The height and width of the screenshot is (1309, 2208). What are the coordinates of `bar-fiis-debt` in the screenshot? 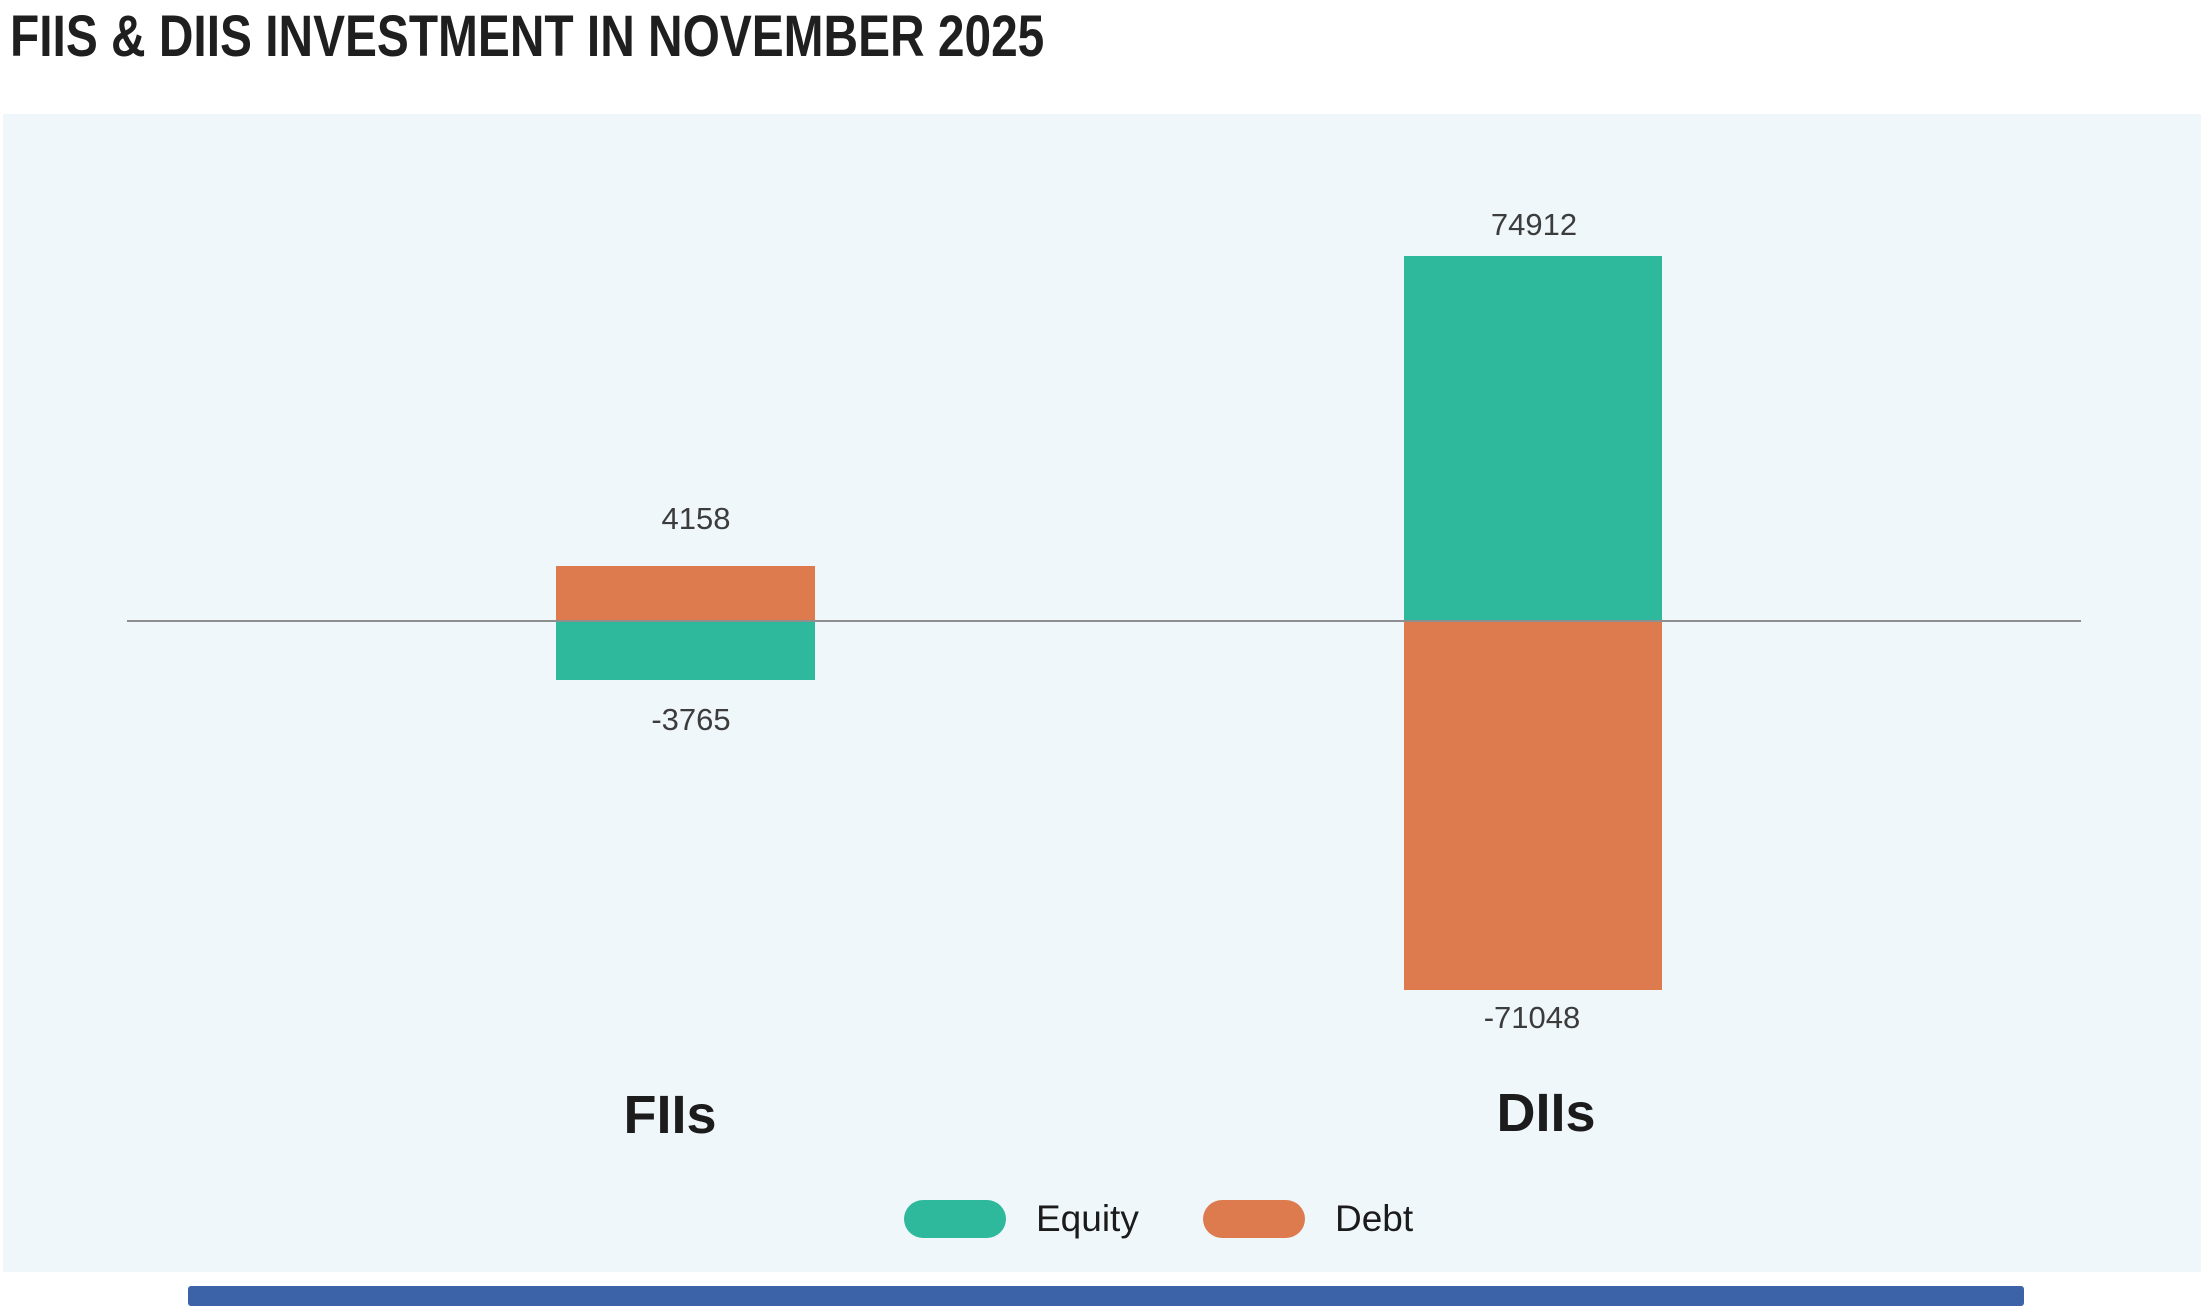 It's located at (685, 594).